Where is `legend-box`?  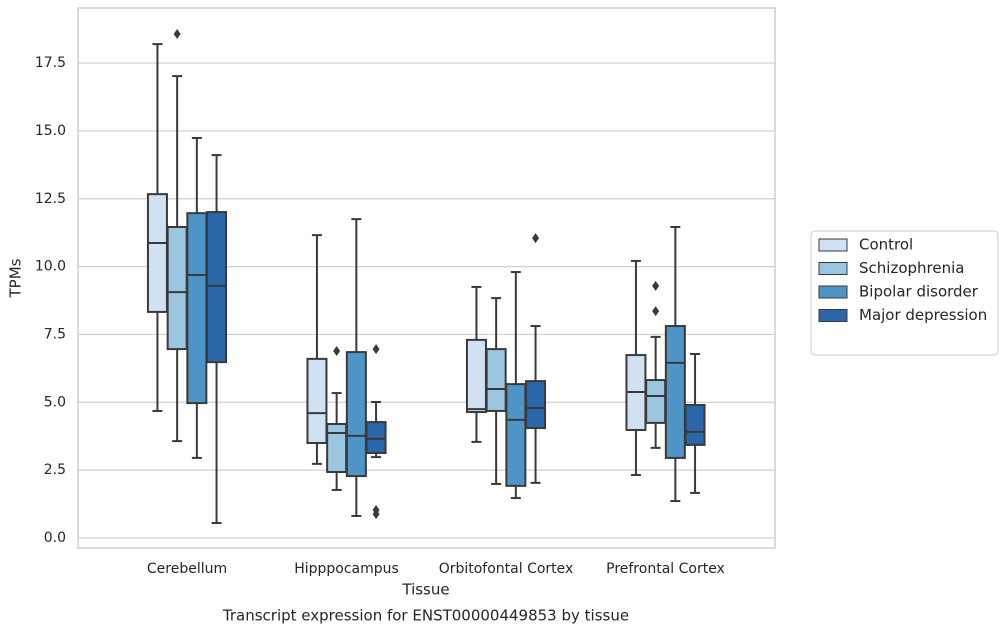
legend-box is located at coordinates (904, 293).